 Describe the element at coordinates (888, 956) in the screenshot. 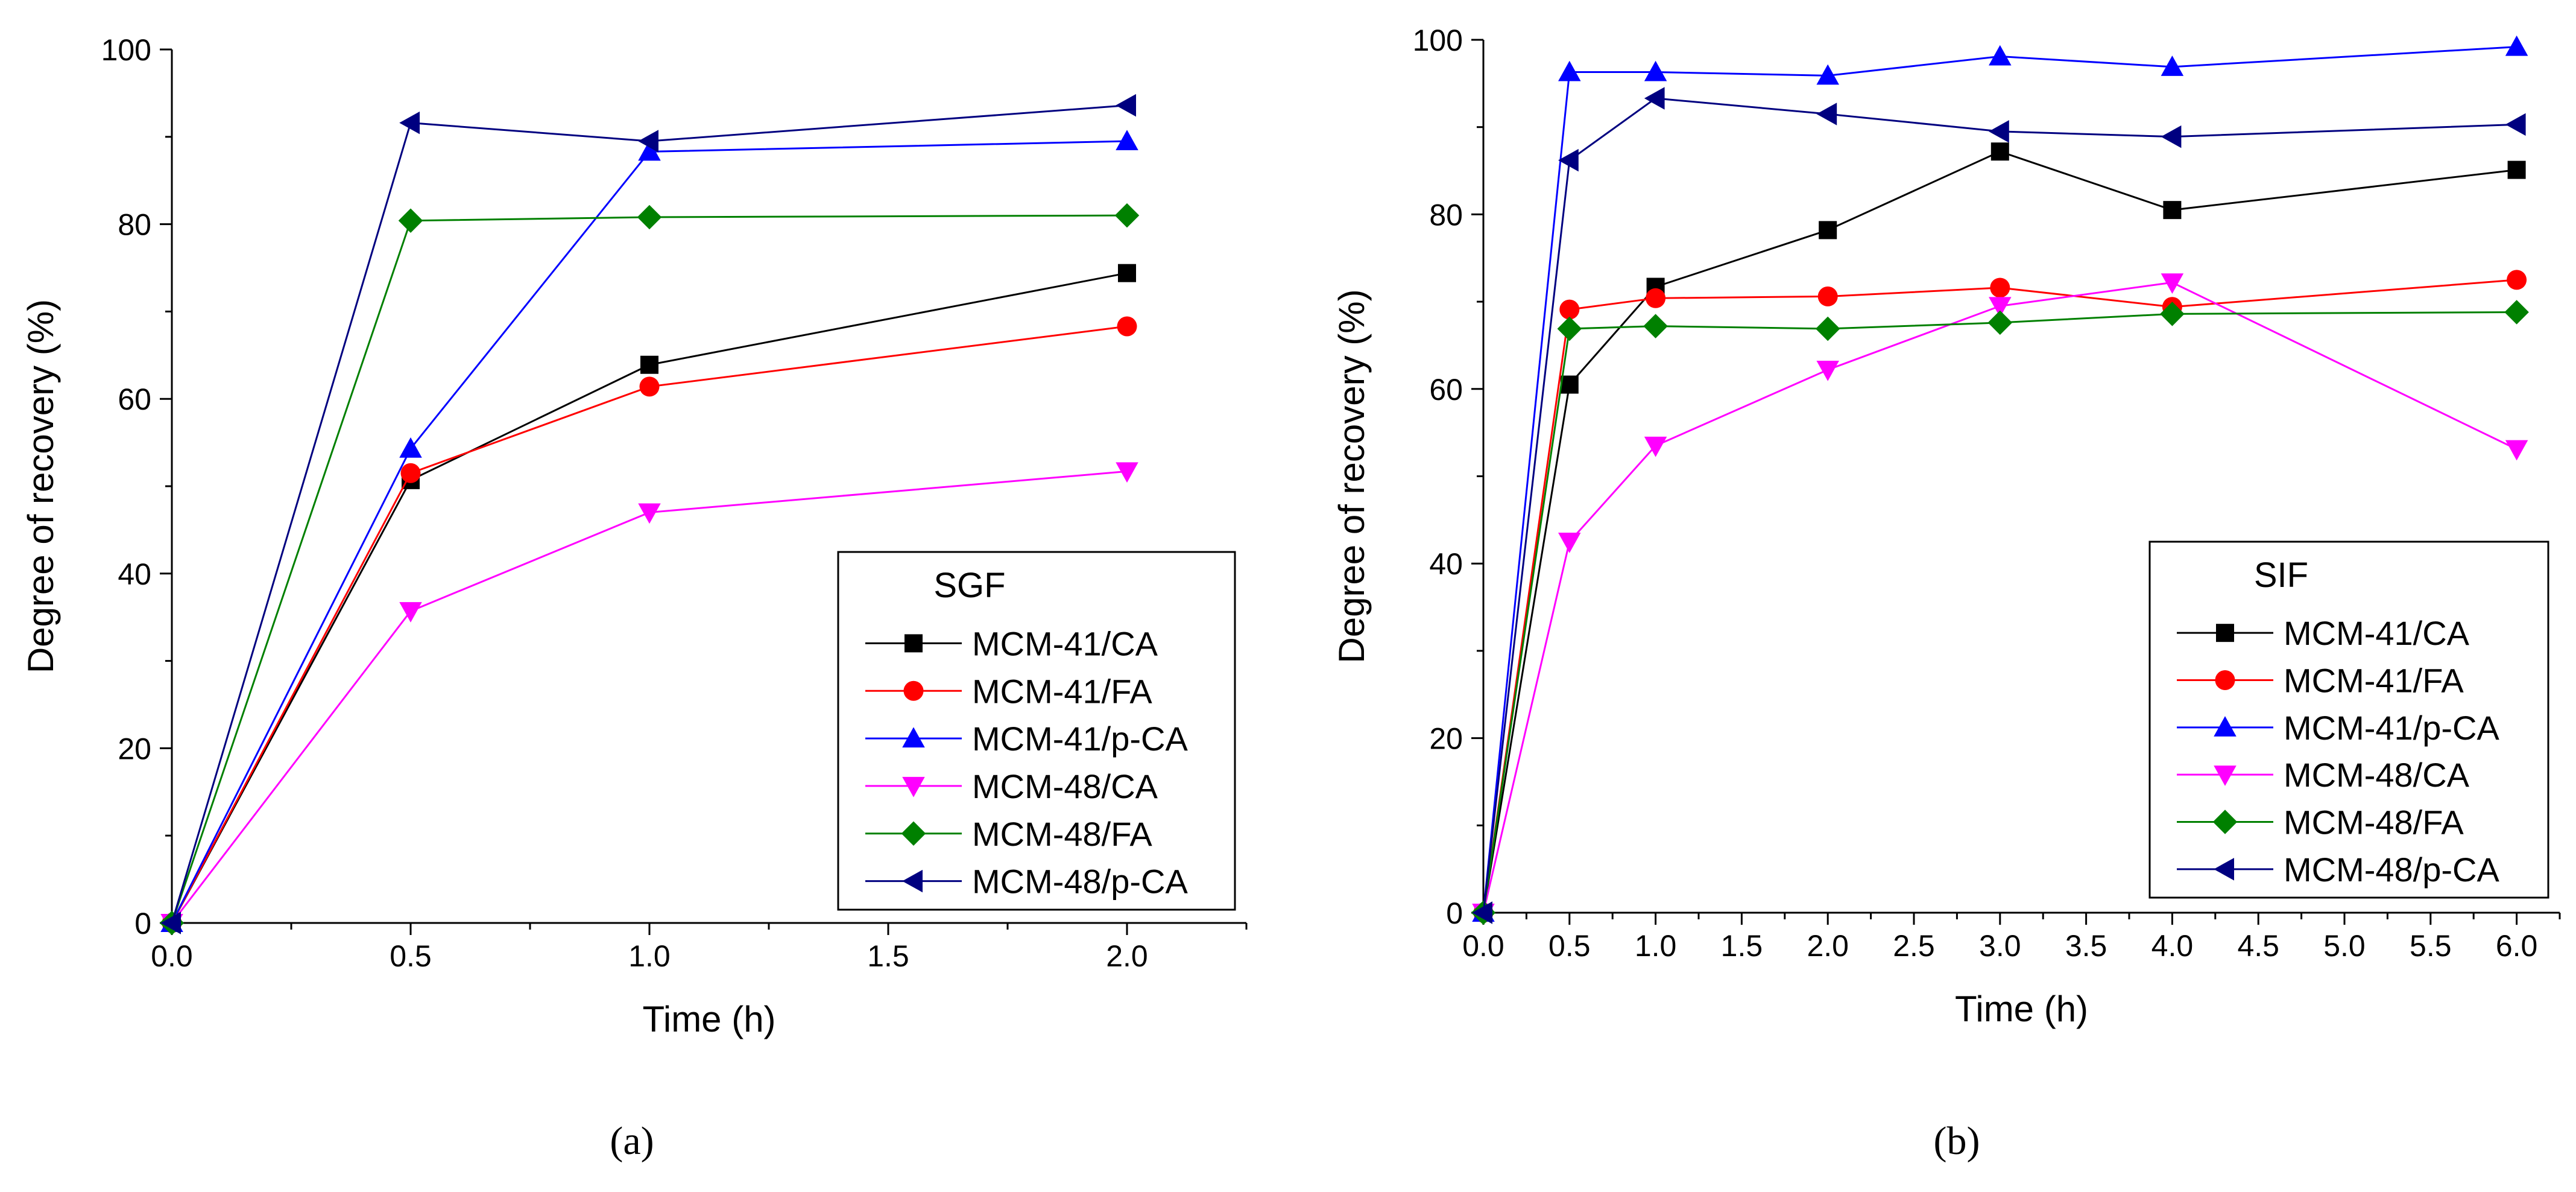

I see `x-tick-label: 1.5` at that location.